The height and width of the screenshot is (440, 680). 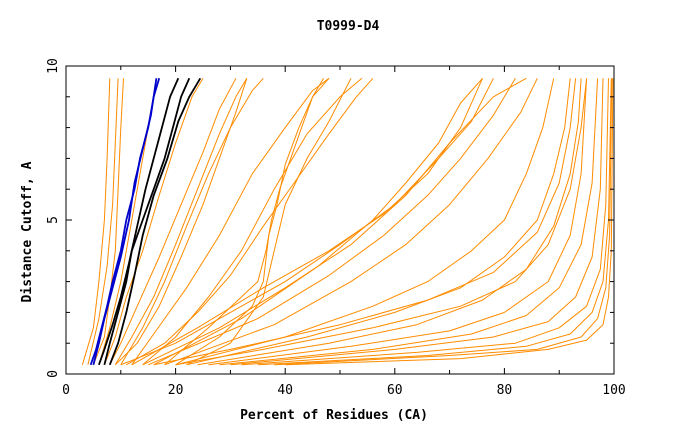 I want to click on x-tick-label: 60, so click(x=395, y=390).